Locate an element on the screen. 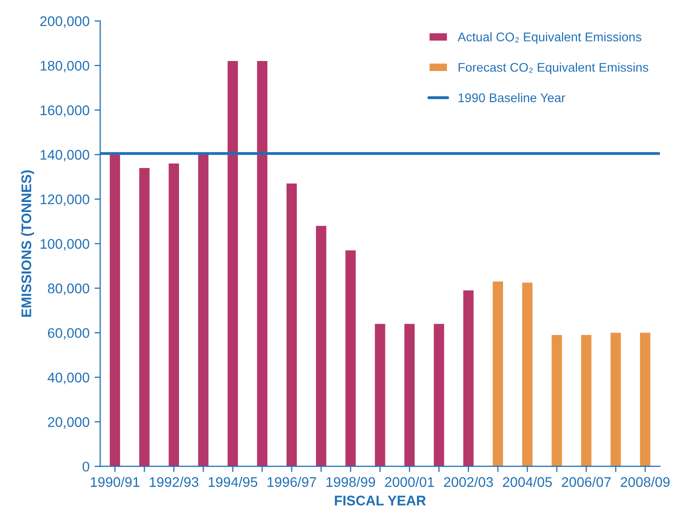 The height and width of the screenshot is (524, 691). y-tick-label: 100,000 is located at coordinates (65, 244).